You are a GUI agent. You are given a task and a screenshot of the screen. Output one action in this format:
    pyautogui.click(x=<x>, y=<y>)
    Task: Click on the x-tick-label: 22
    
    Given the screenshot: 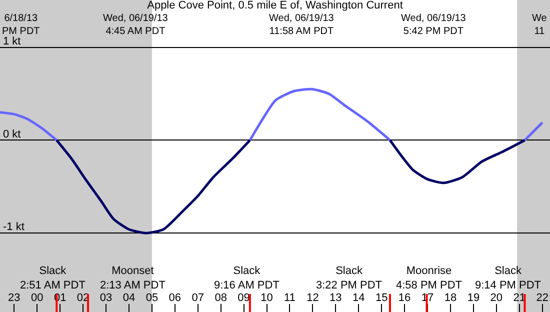 What is the action you would take?
    pyautogui.click(x=542, y=298)
    